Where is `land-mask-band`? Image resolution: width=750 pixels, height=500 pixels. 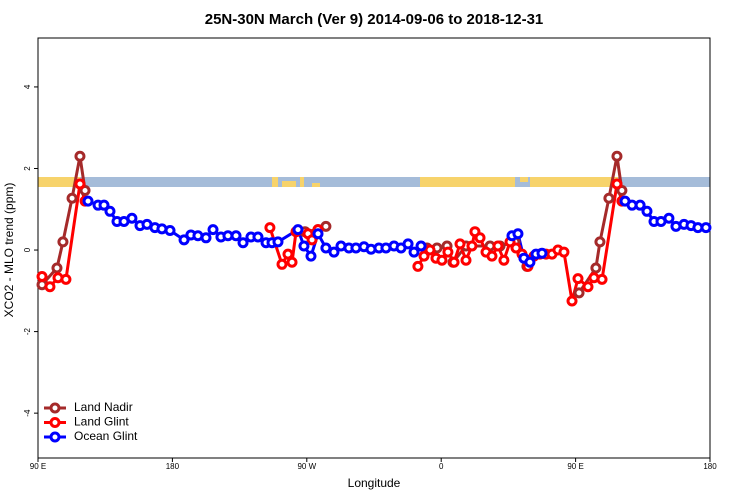
land-mask-band is located at coordinates (374, 182).